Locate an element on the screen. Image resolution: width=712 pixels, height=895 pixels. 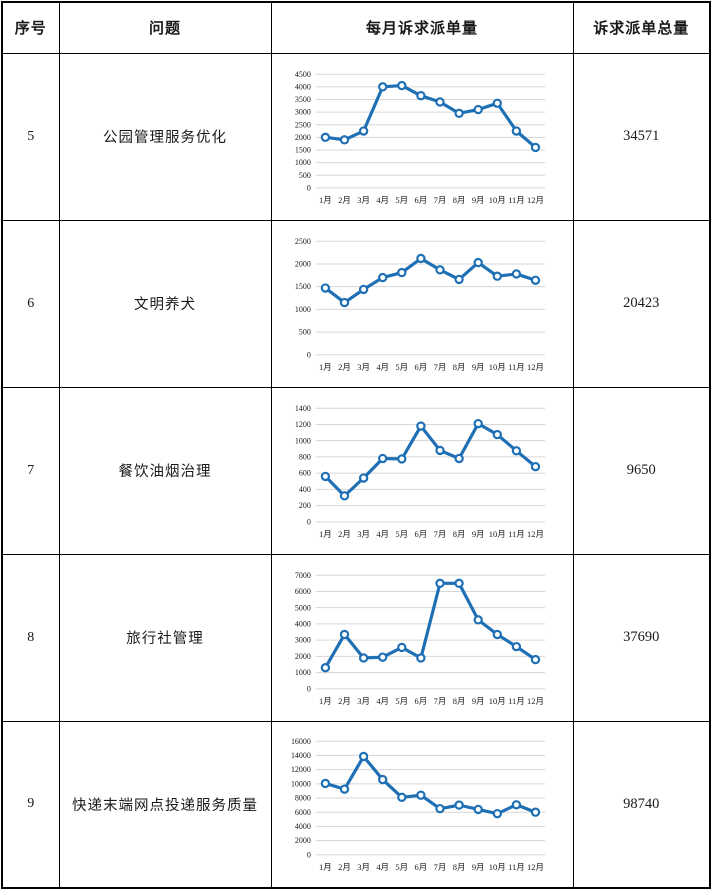
svg-text: 800 is located at coordinates (304, 456).